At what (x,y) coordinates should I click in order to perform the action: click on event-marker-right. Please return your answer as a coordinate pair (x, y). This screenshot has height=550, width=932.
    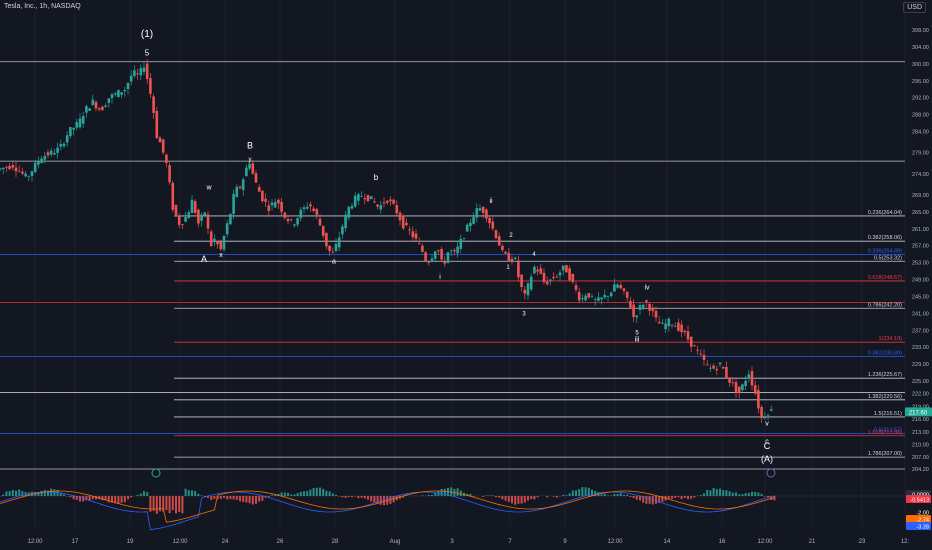
    Looking at the image, I should click on (771, 473).